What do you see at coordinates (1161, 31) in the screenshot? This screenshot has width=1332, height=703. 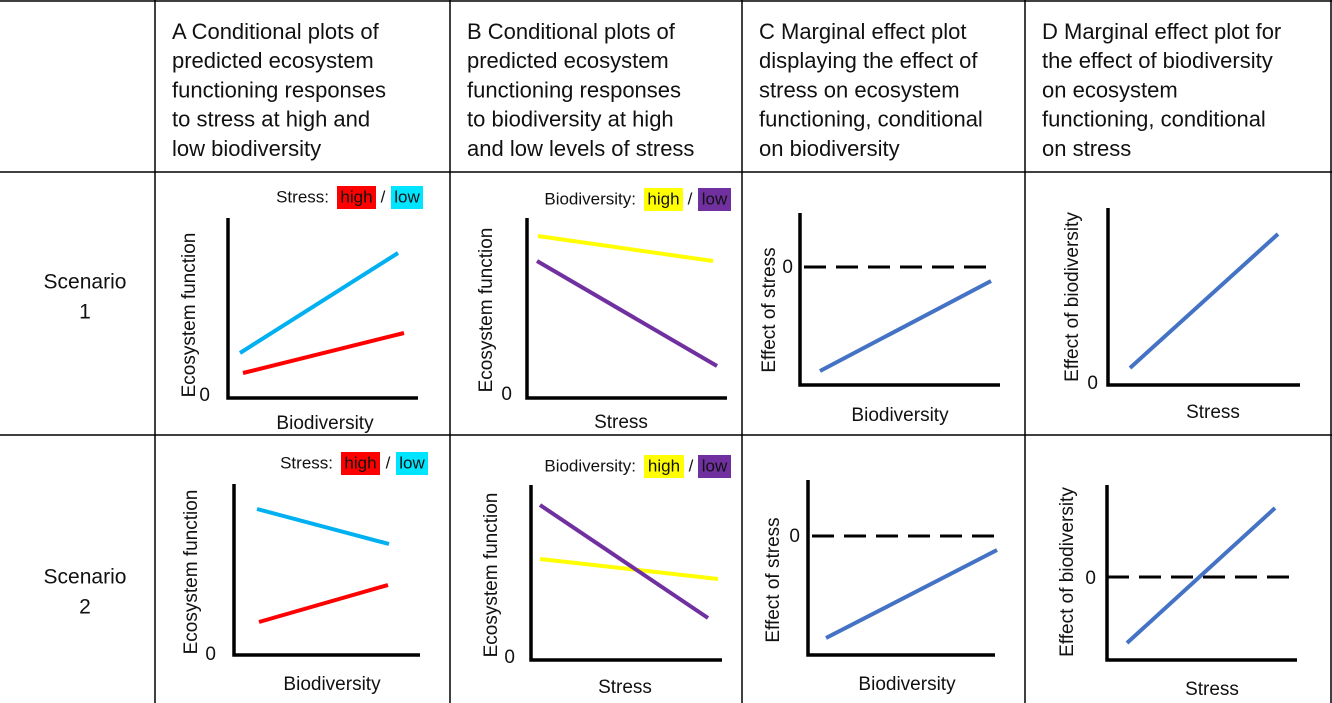 I see `header-text: D Marginal effect plot for` at bounding box center [1161, 31].